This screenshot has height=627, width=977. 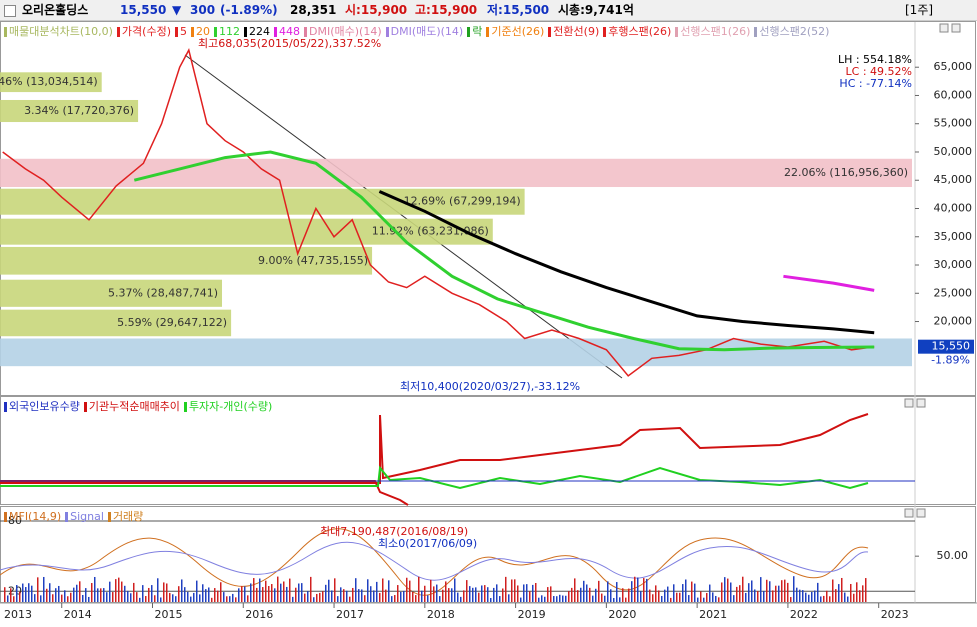 I want to click on checkbox, so click(x=10, y=11).